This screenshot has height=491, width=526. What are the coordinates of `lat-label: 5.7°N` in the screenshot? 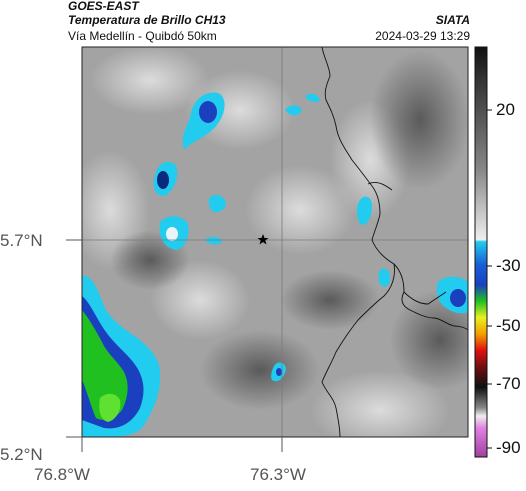 It's located at (21, 240).